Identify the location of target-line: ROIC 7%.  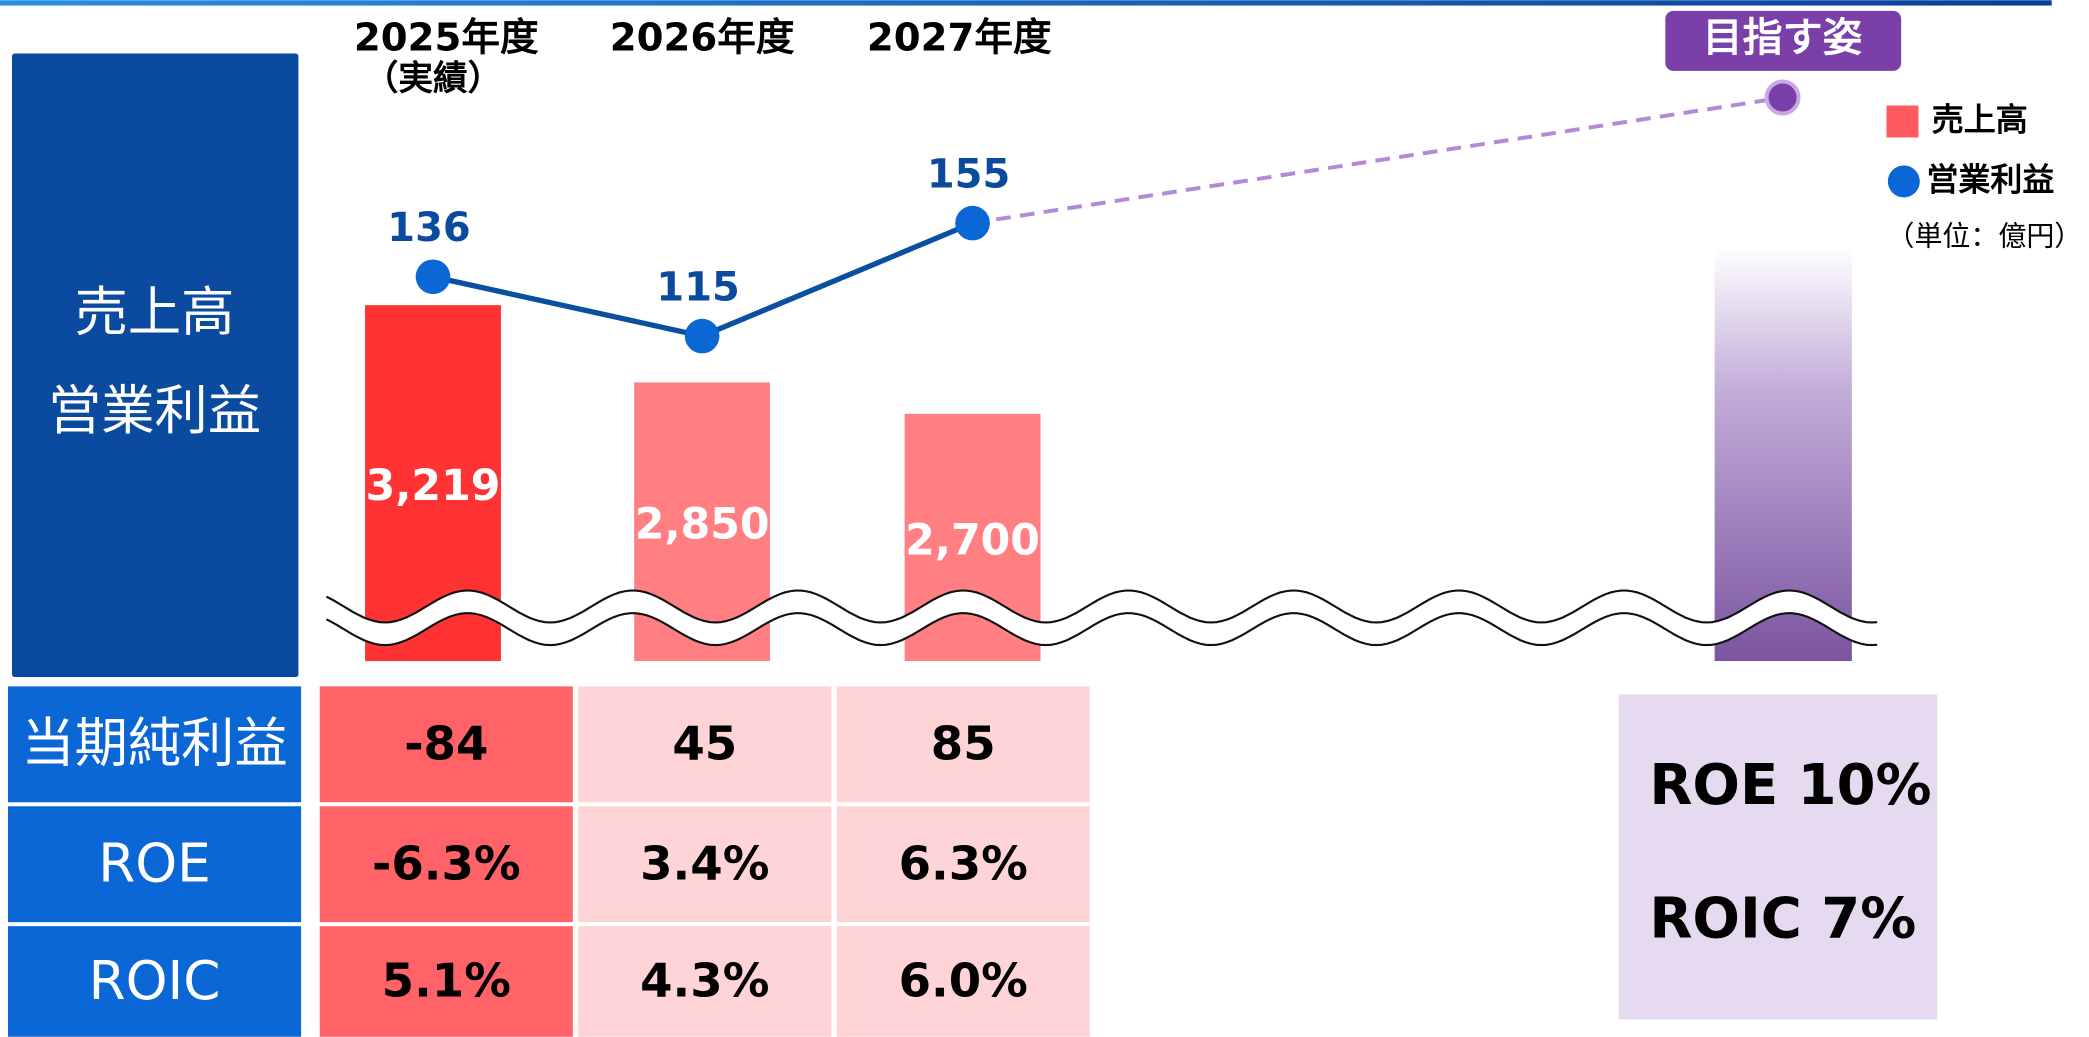
(1782, 918).